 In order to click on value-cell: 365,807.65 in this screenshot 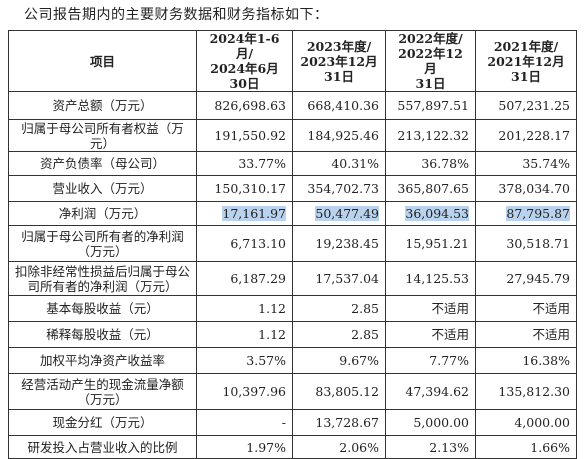, I will do `click(430, 188)`.